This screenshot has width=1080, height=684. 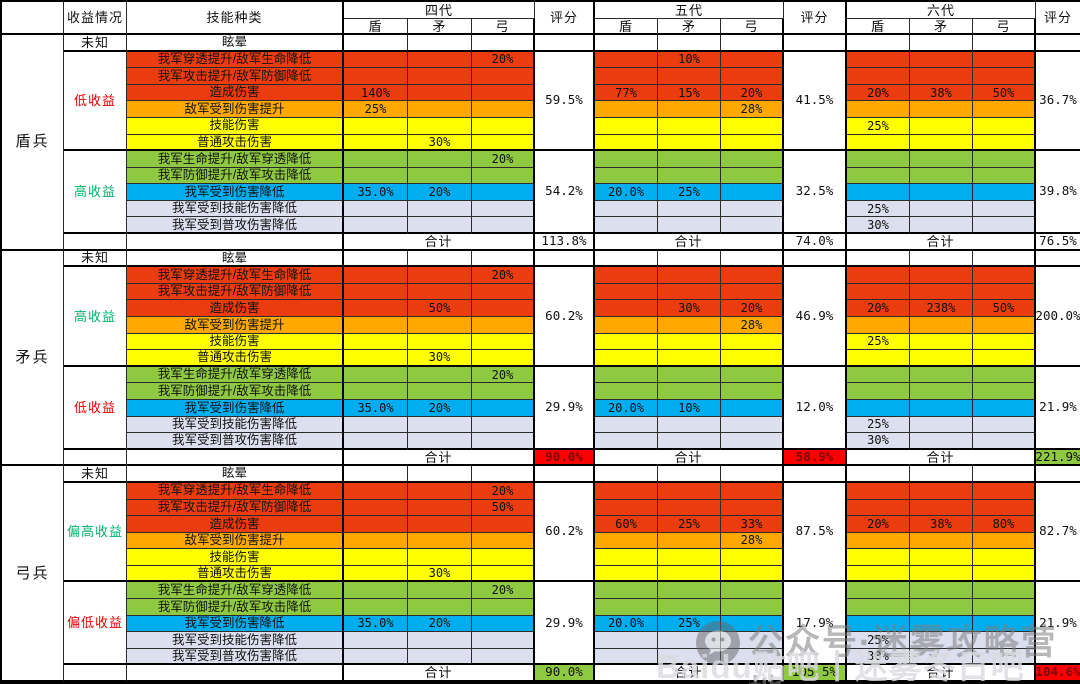 I want to click on value-cell: 77%, so click(x=626, y=93).